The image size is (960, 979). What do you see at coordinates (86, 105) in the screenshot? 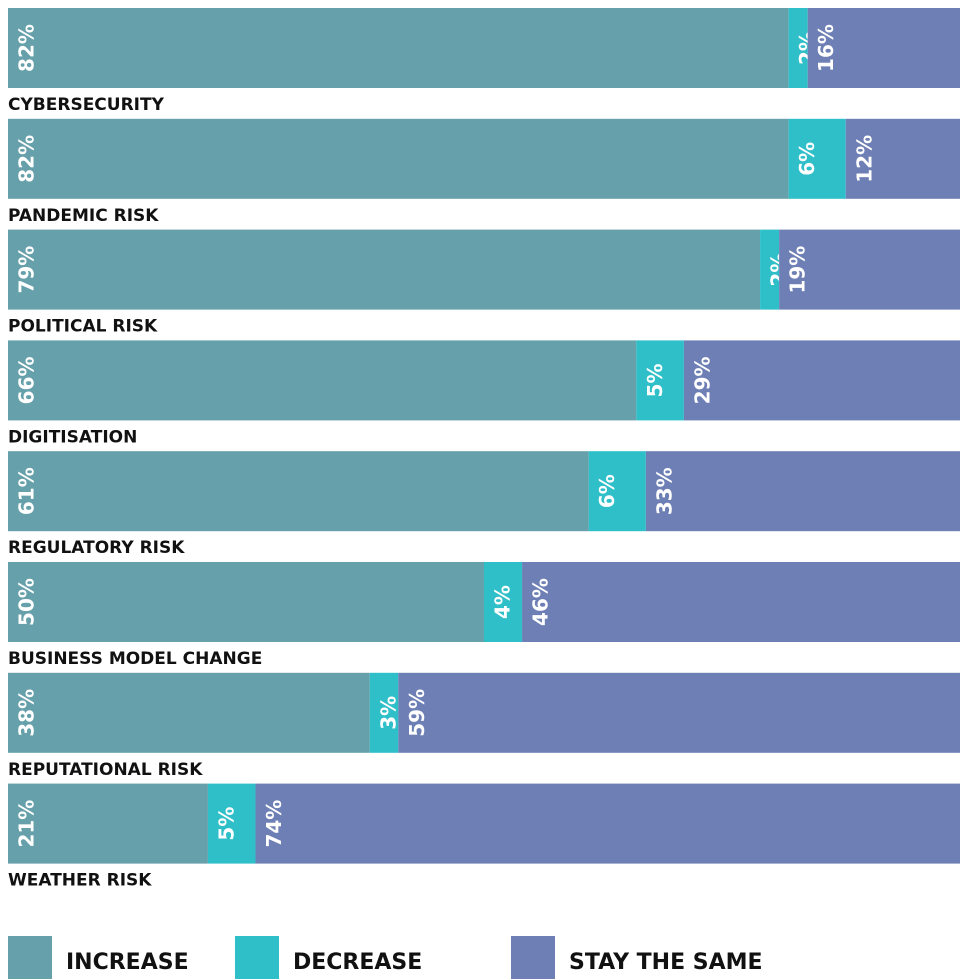
I see `category-label: CYBERSECURITY` at bounding box center [86, 105].